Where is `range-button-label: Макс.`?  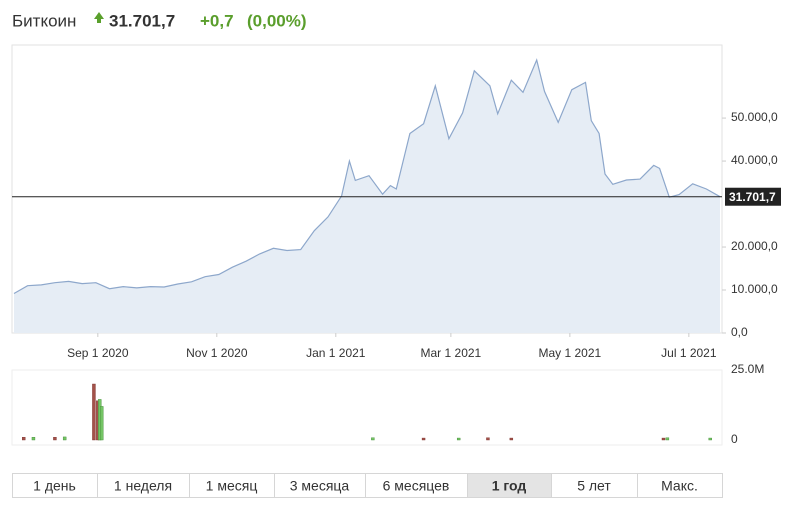 range-button-label: Макс. is located at coordinates (679, 486).